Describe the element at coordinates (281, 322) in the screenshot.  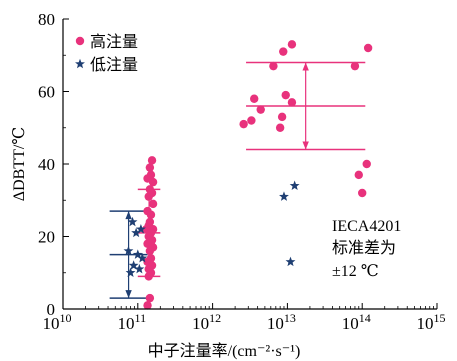
I see `x-tick-label: 1013` at that location.